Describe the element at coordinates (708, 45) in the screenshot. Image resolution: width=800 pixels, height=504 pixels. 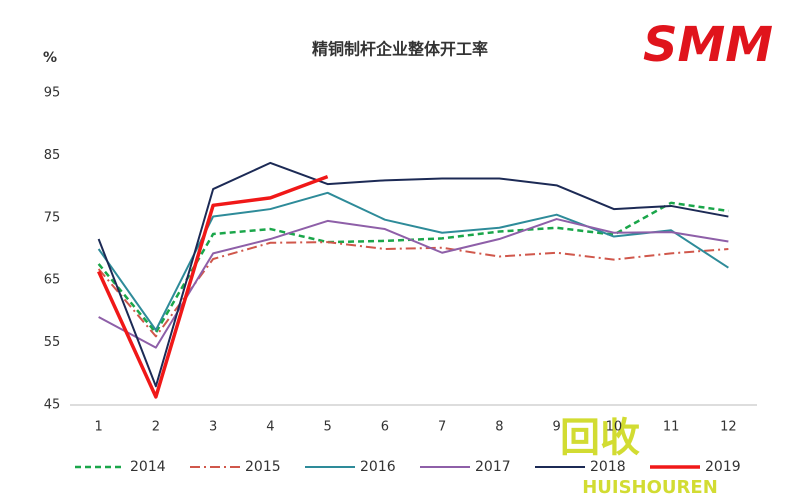
I see `logo: SMM` at that location.